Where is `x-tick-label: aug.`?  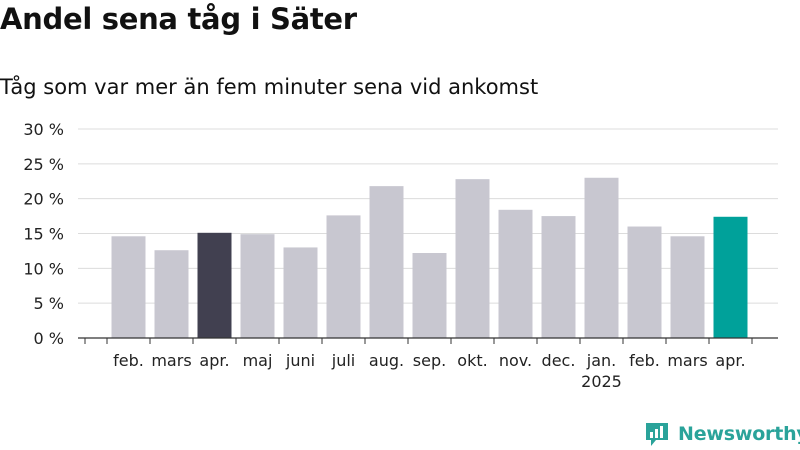 x-tick-label: aug. is located at coordinates (386, 360).